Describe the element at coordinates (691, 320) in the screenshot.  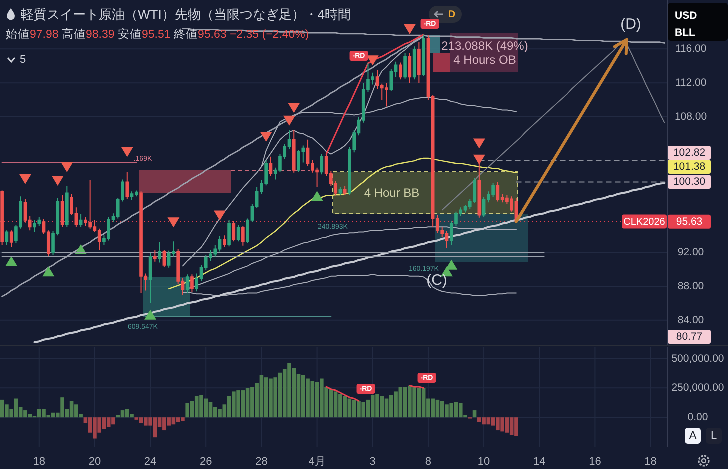
I see `y-tick-label: 84.00` at that location.